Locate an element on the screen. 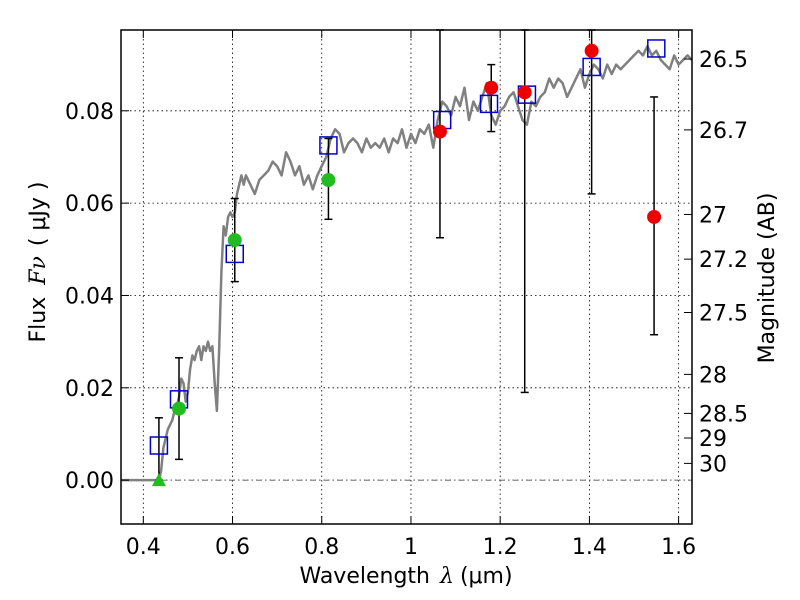  mag-tick-label: 30 is located at coordinates (713, 464).